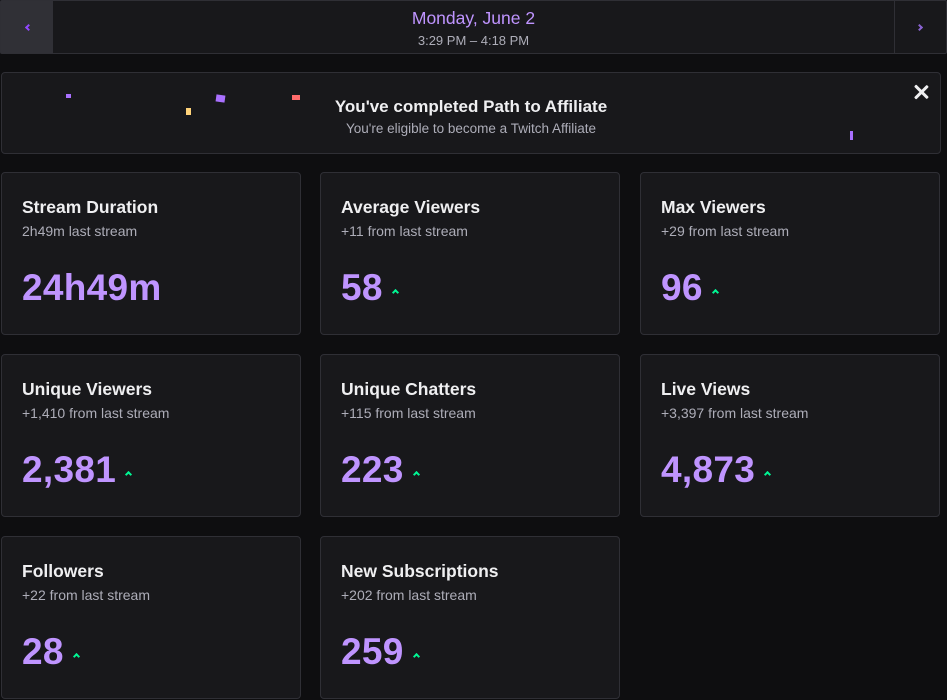 This screenshot has width=947, height=700. Describe the element at coordinates (90, 207) in the screenshot. I see `stat-title: Stream Duration` at that location.